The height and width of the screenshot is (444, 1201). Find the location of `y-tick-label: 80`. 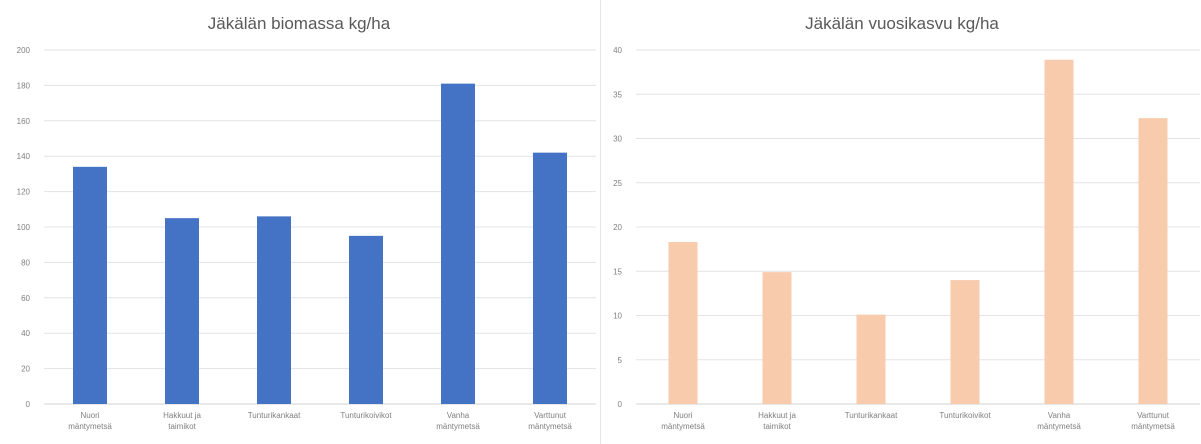

y-tick-label: 80 is located at coordinates (25, 262).